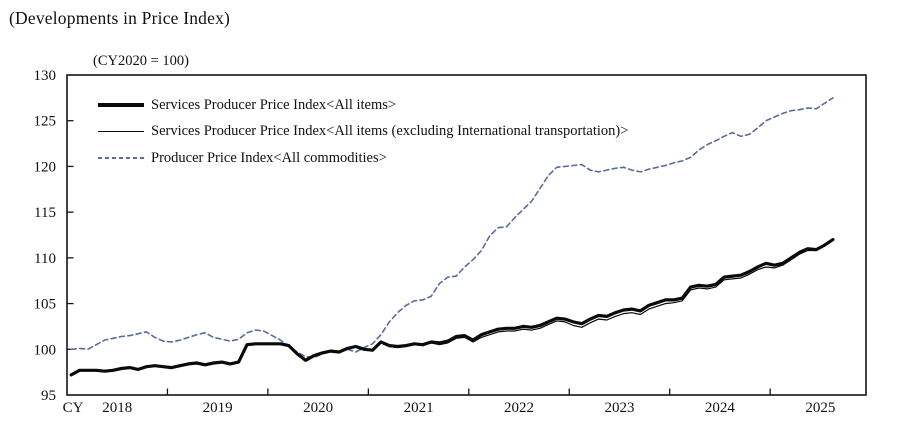 Image resolution: width=900 pixels, height=447 pixels. I want to click on x-tick-label: 2019, so click(218, 408).